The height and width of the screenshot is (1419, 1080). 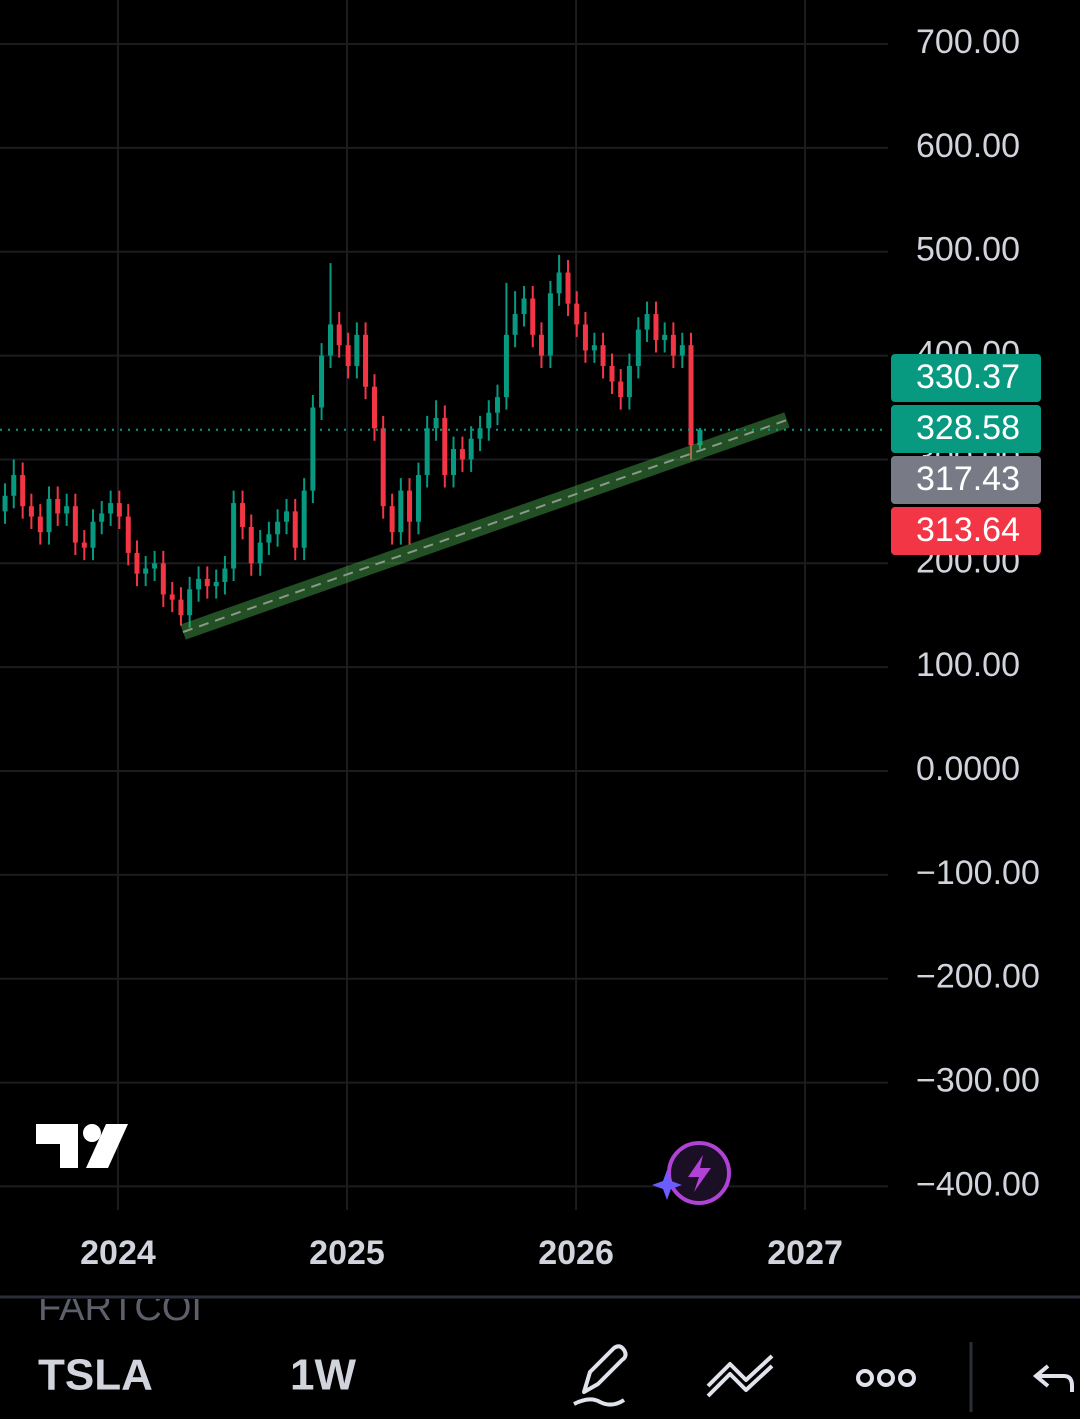 I want to click on x-tick-label: 2024, so click(x=118, y=1253).